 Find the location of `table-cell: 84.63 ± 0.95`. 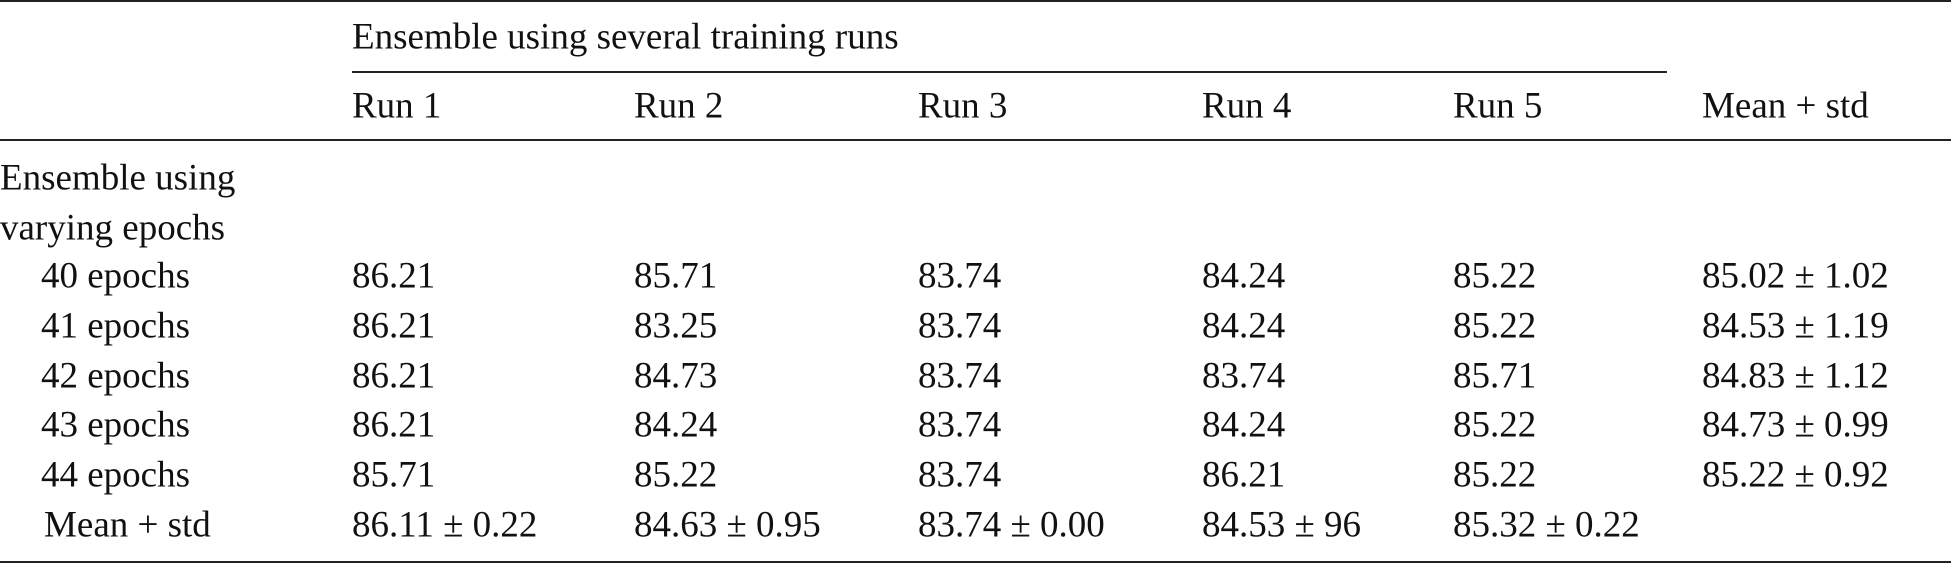

table-cell: 84.63 ± 0.95 is located at coordinates (727, 525).